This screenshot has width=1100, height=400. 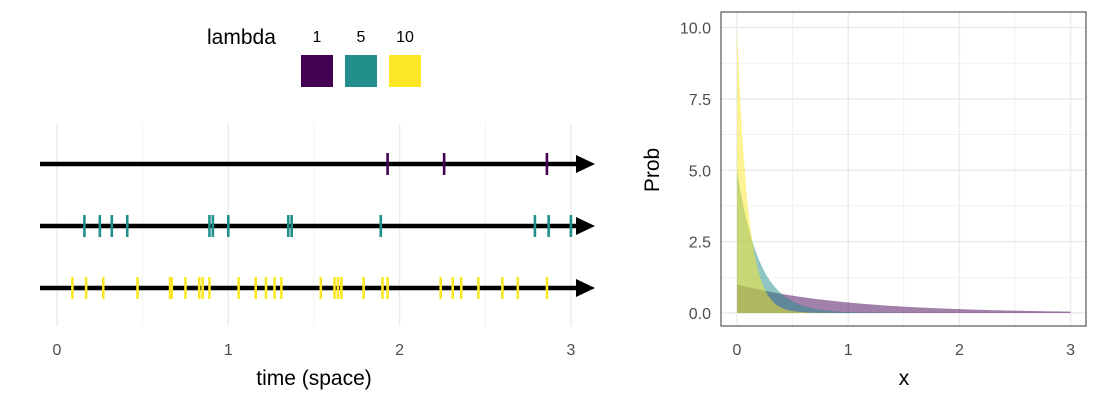 What do you see at coordinates (361, 37) in the screenshot?
I see `legend-label: 5` at bounding box center [361, 37].